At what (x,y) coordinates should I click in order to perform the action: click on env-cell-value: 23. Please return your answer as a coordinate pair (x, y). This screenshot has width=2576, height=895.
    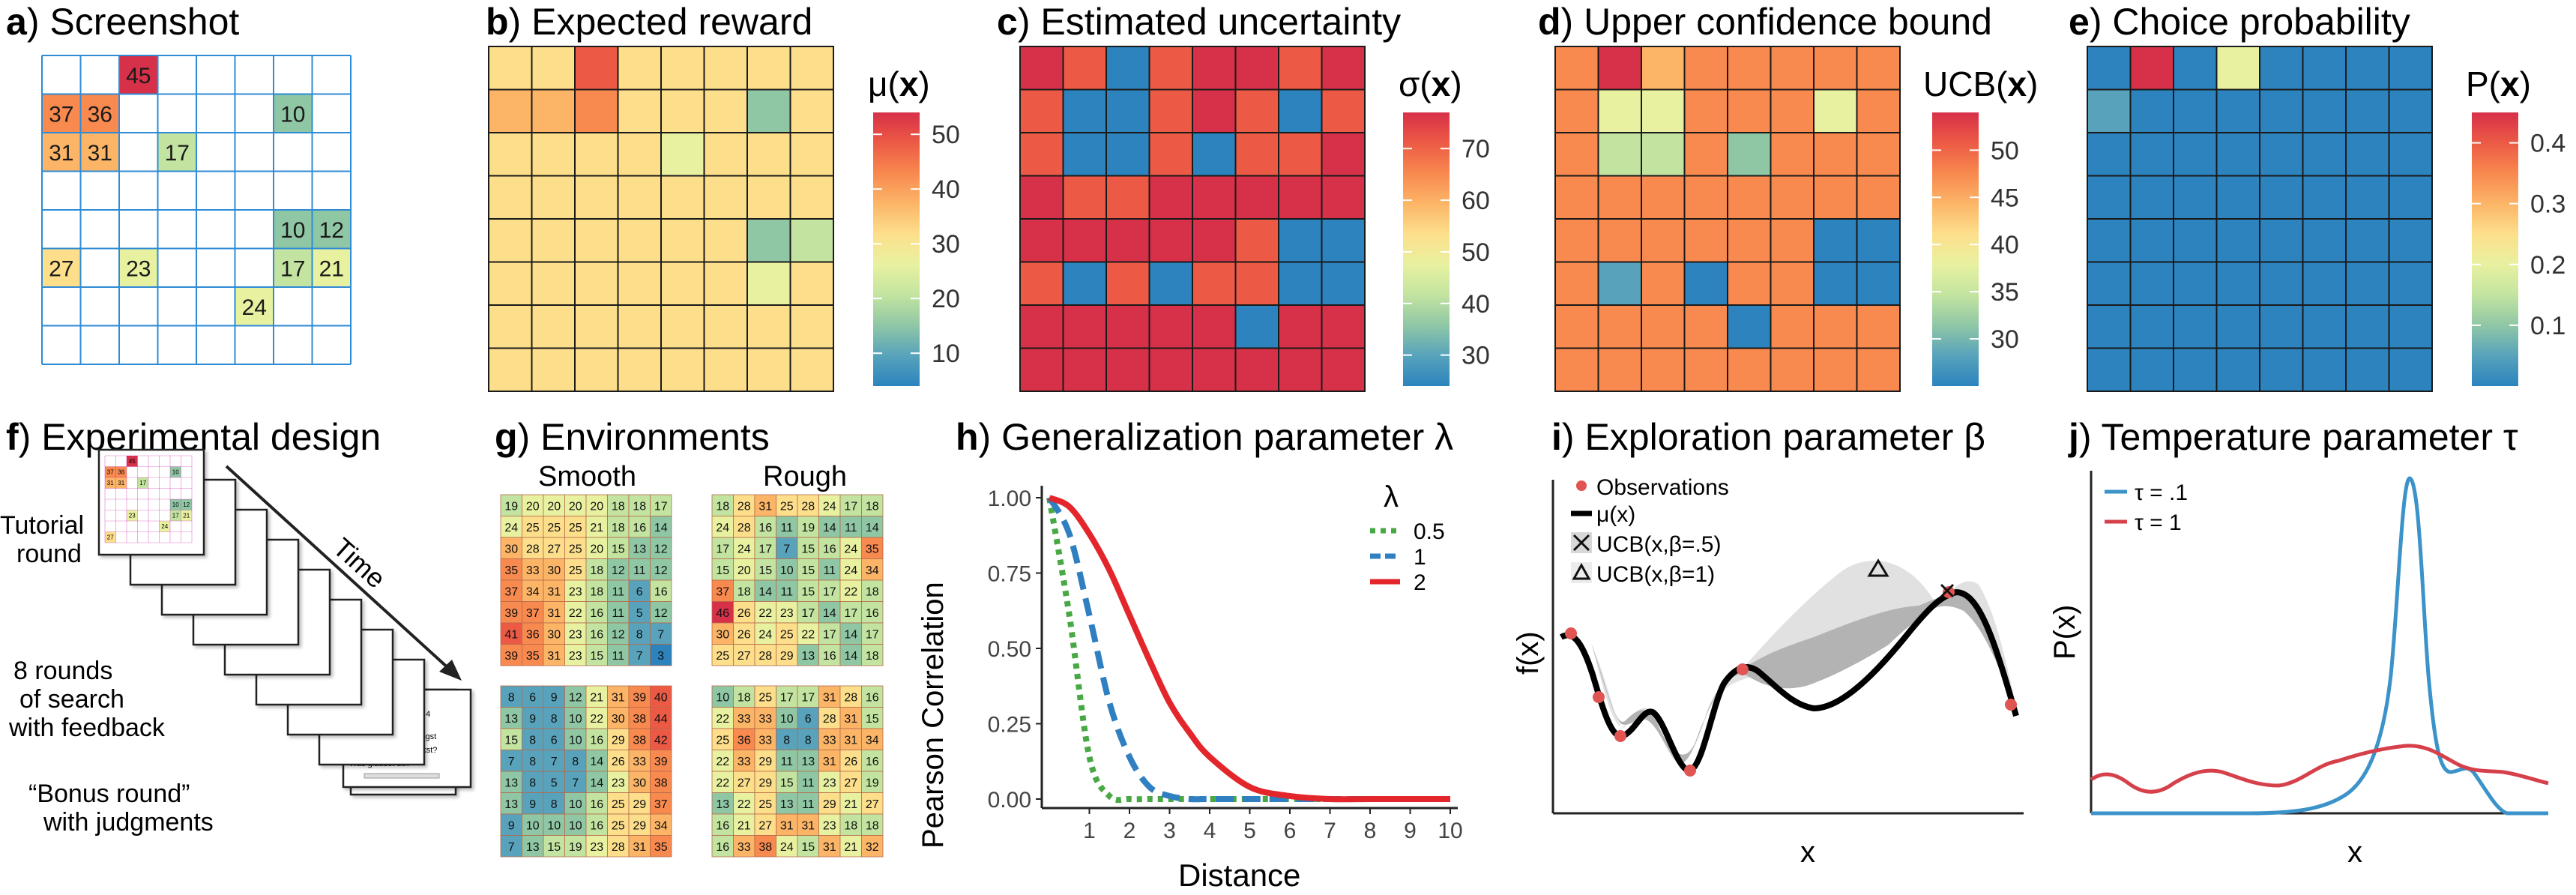
    Looking at the image, I should click on (576, 634).